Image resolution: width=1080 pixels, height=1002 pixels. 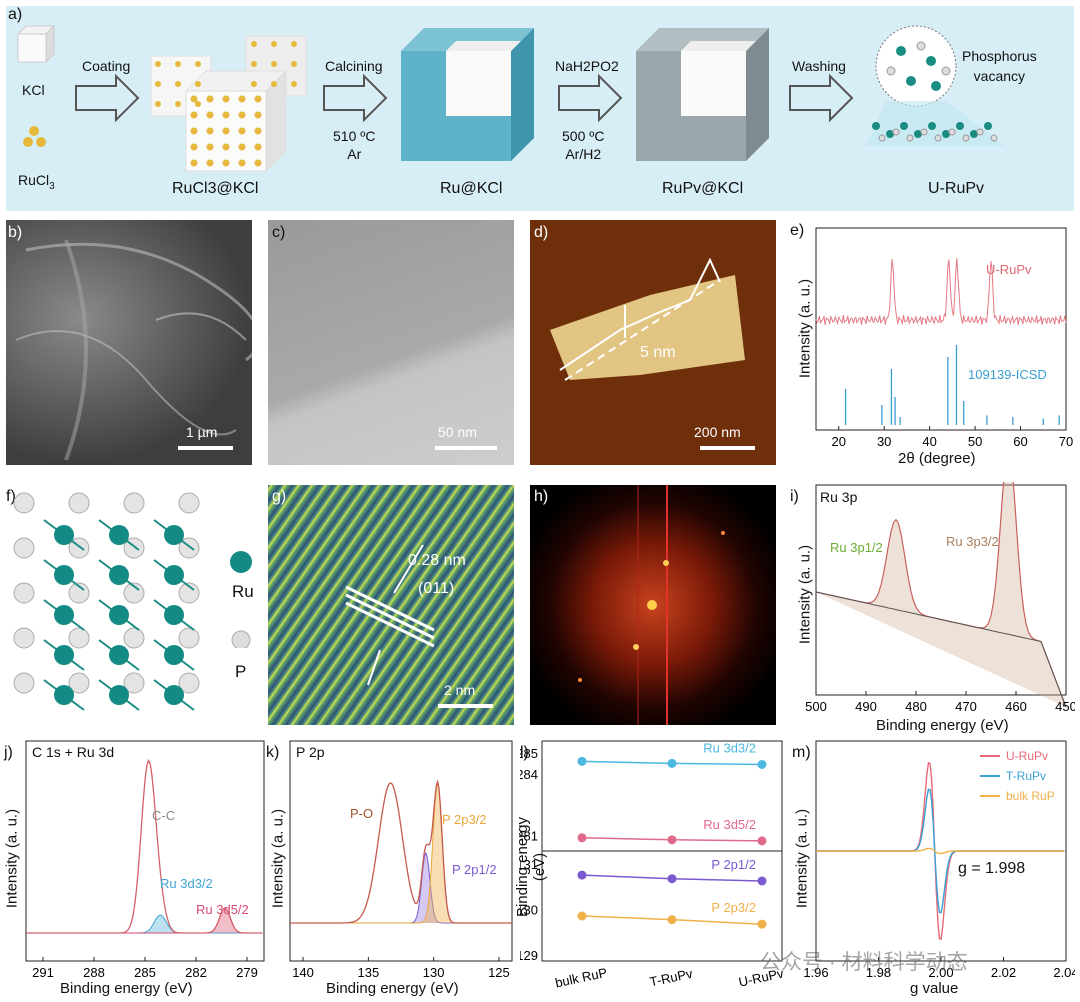 I want to click on panel-i-title: Ru 3p, so click(x=839, y=497).